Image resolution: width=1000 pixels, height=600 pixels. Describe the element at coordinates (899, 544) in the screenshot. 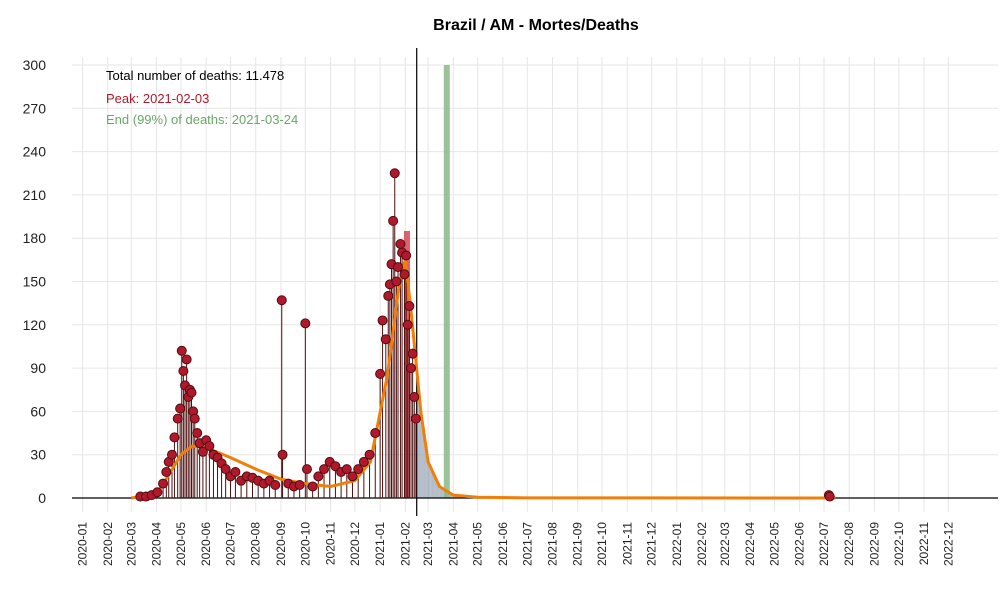

I see `x-tick-label: 2022-10` at that location.